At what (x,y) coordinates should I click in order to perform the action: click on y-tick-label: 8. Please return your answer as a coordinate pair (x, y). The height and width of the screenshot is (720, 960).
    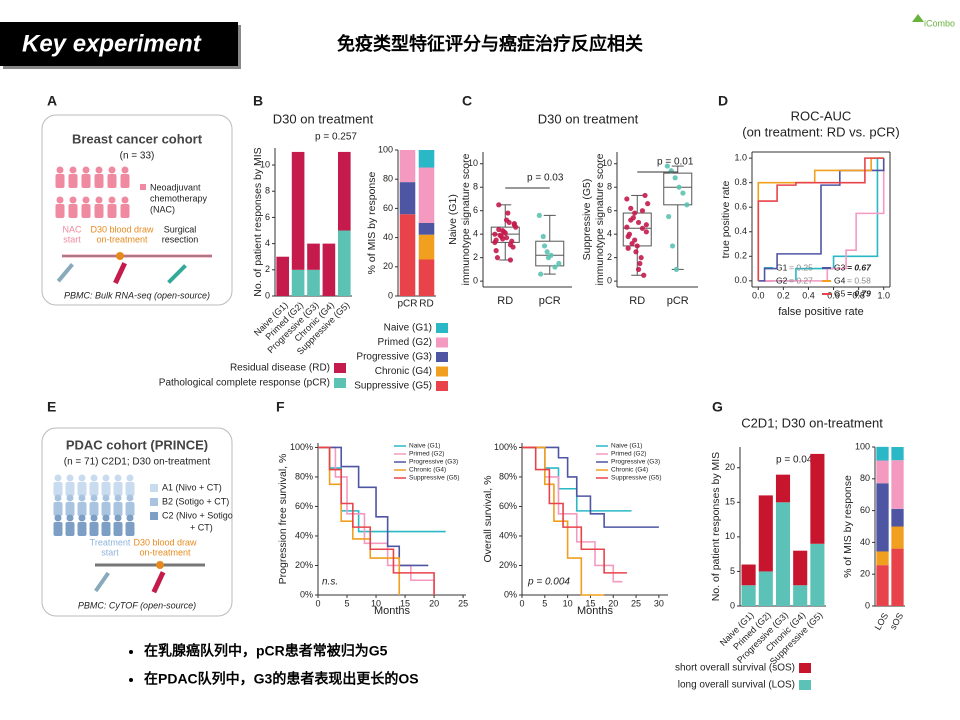
    Looking at the image, I should click on (267, 191).